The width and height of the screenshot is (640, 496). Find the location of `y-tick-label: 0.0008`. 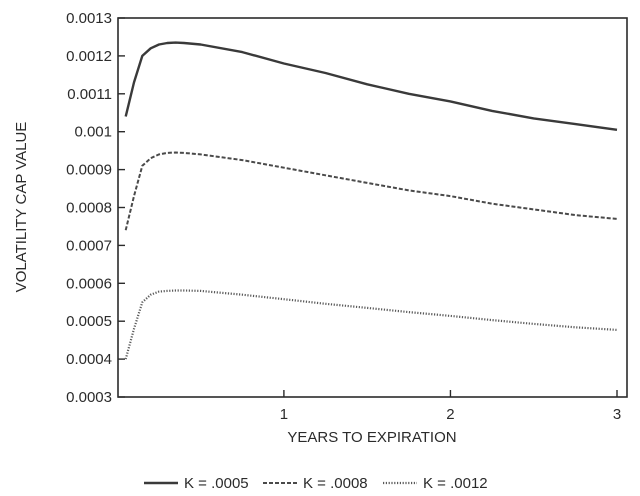

y-tick-label: 0.0008 is located at coordinates (89, 208).